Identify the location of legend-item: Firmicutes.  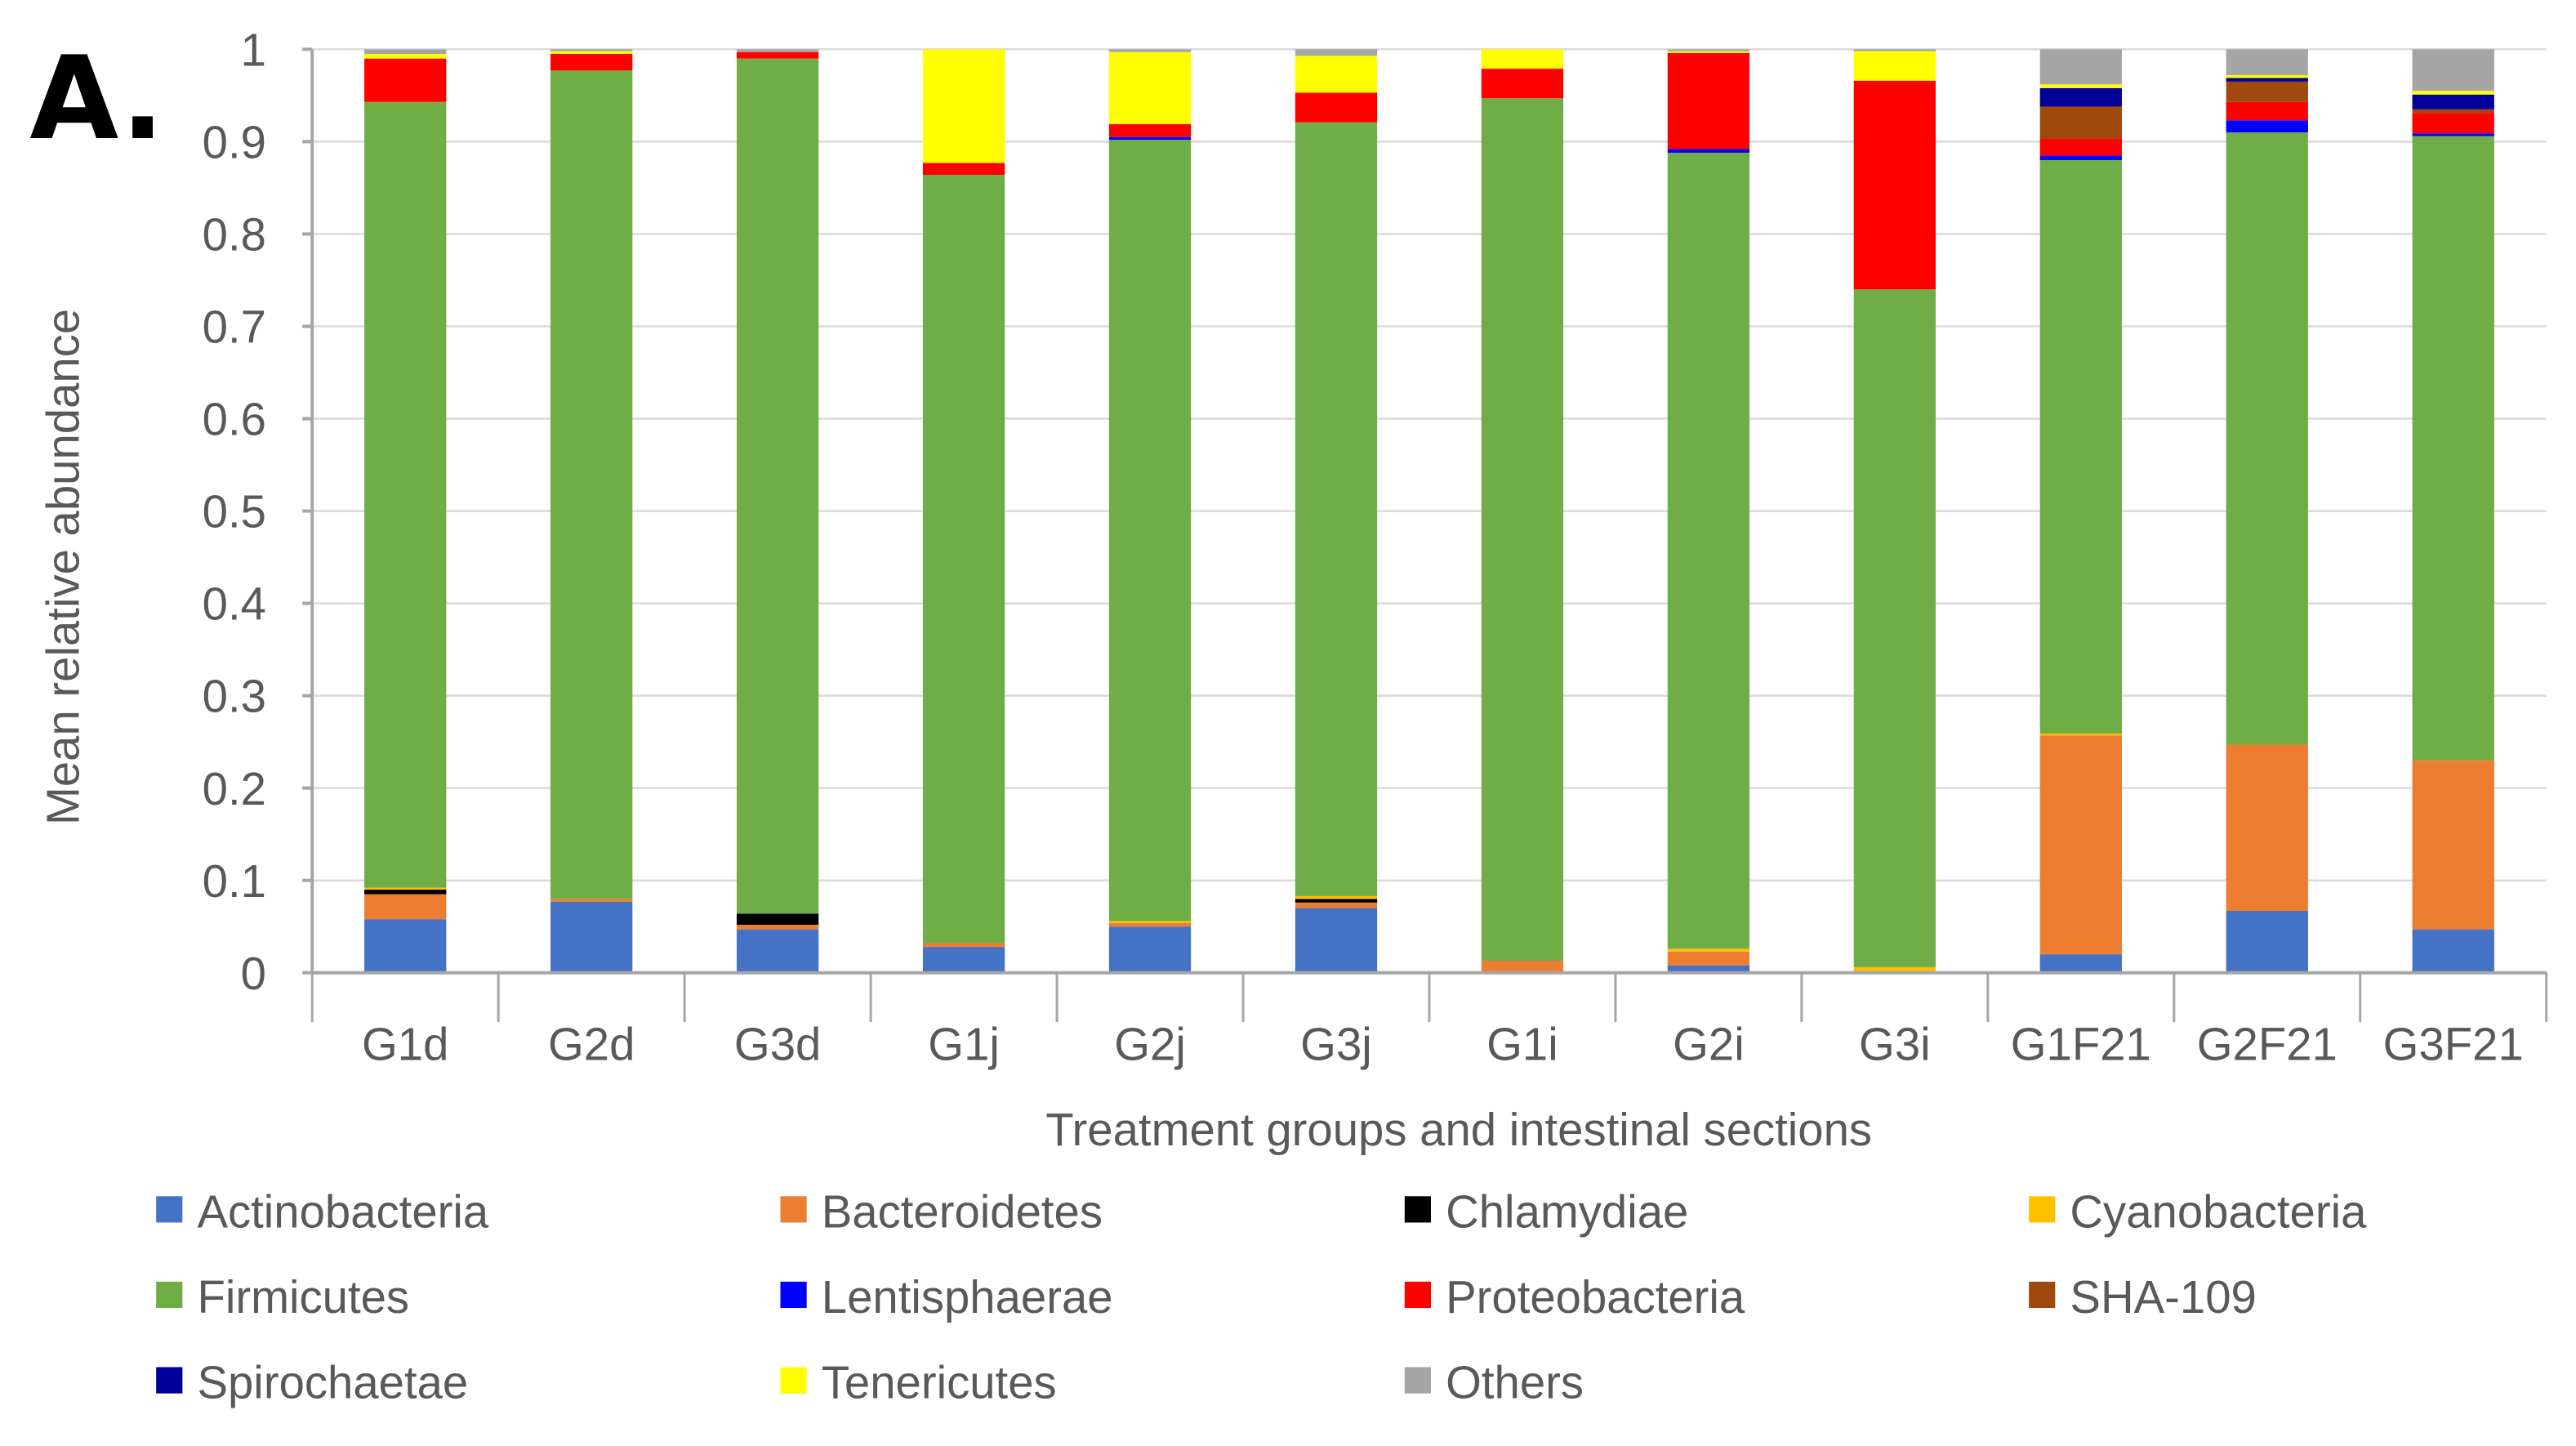
(282, 1297).